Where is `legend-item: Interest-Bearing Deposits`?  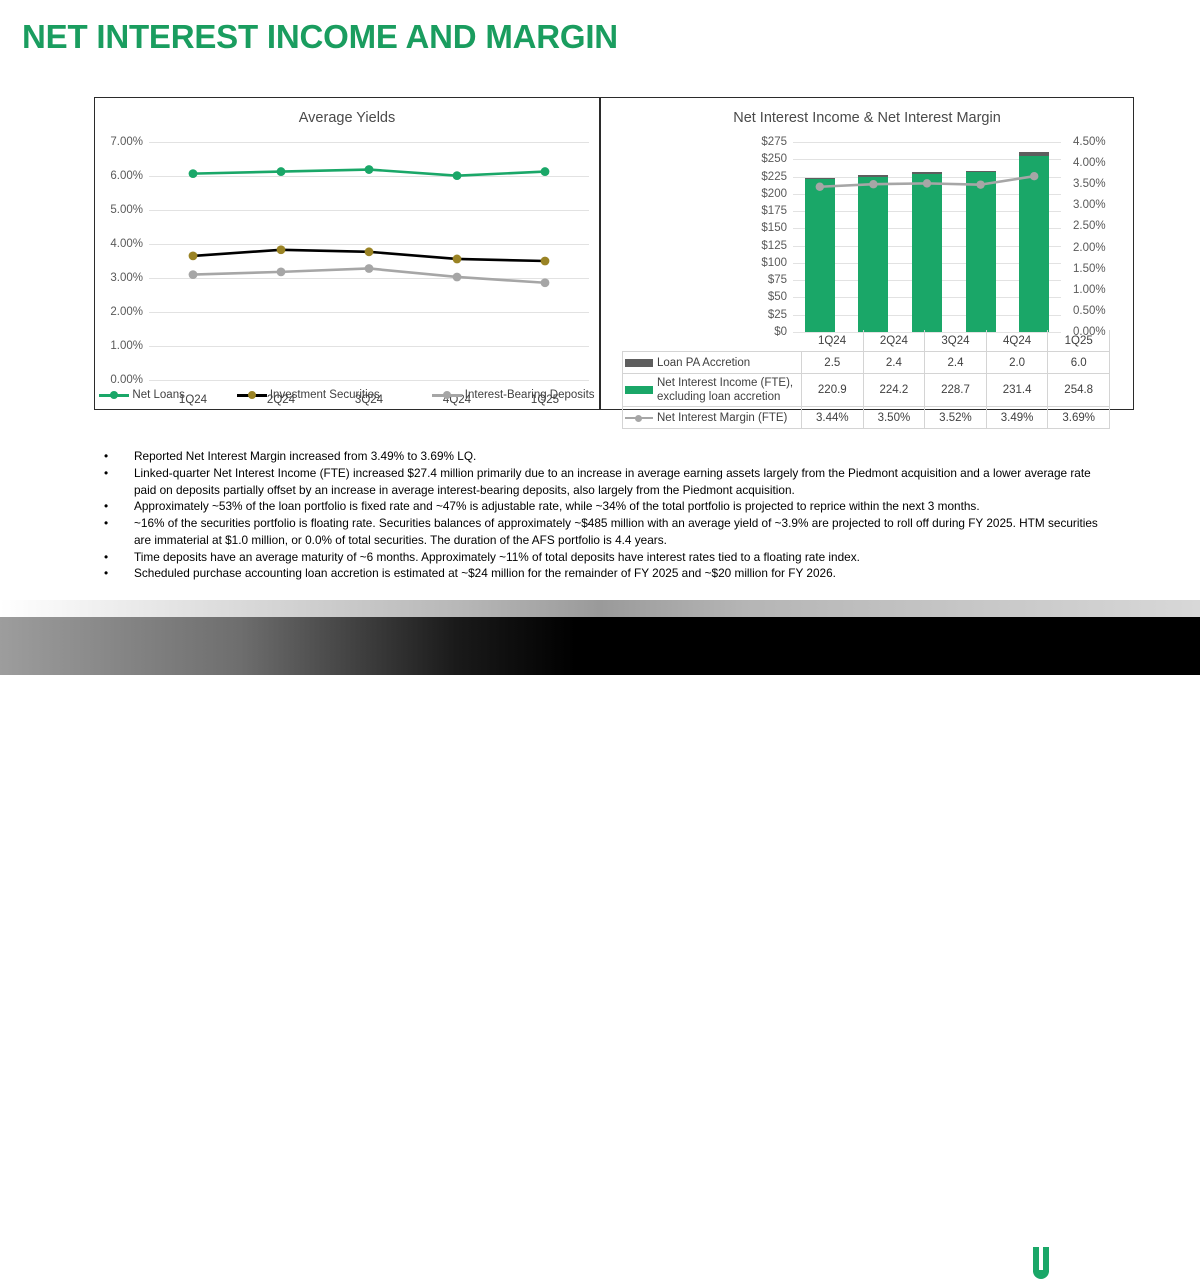 legend-item: Interest-Bearing Deposits is located at coordinates (513, 395).